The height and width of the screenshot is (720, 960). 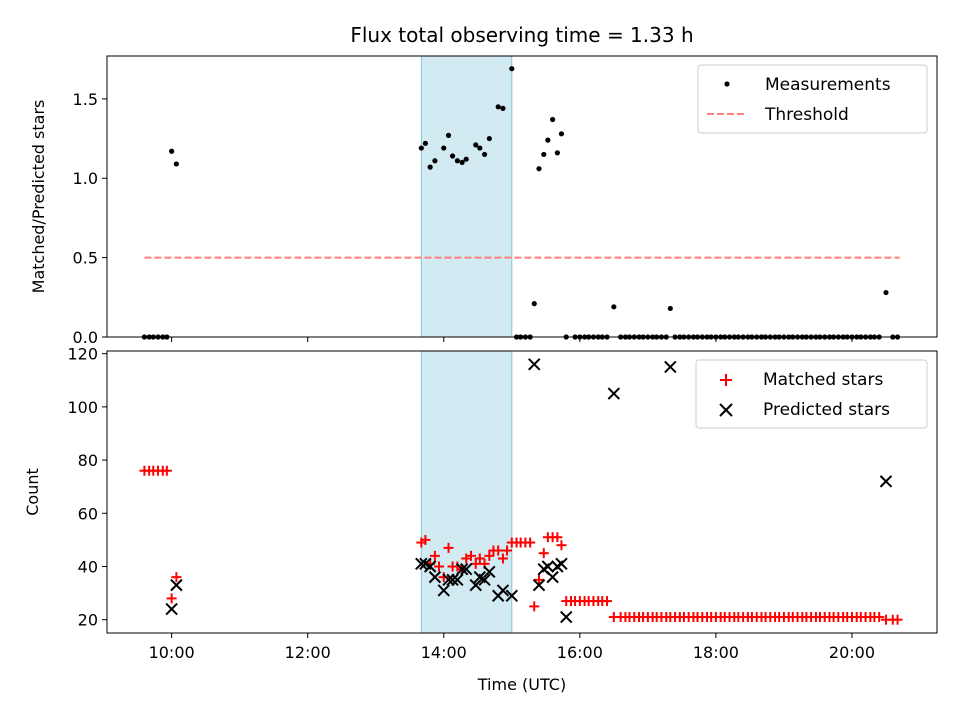 I want to click on y-tick-label: 1.0, so click(x=85, y=178).